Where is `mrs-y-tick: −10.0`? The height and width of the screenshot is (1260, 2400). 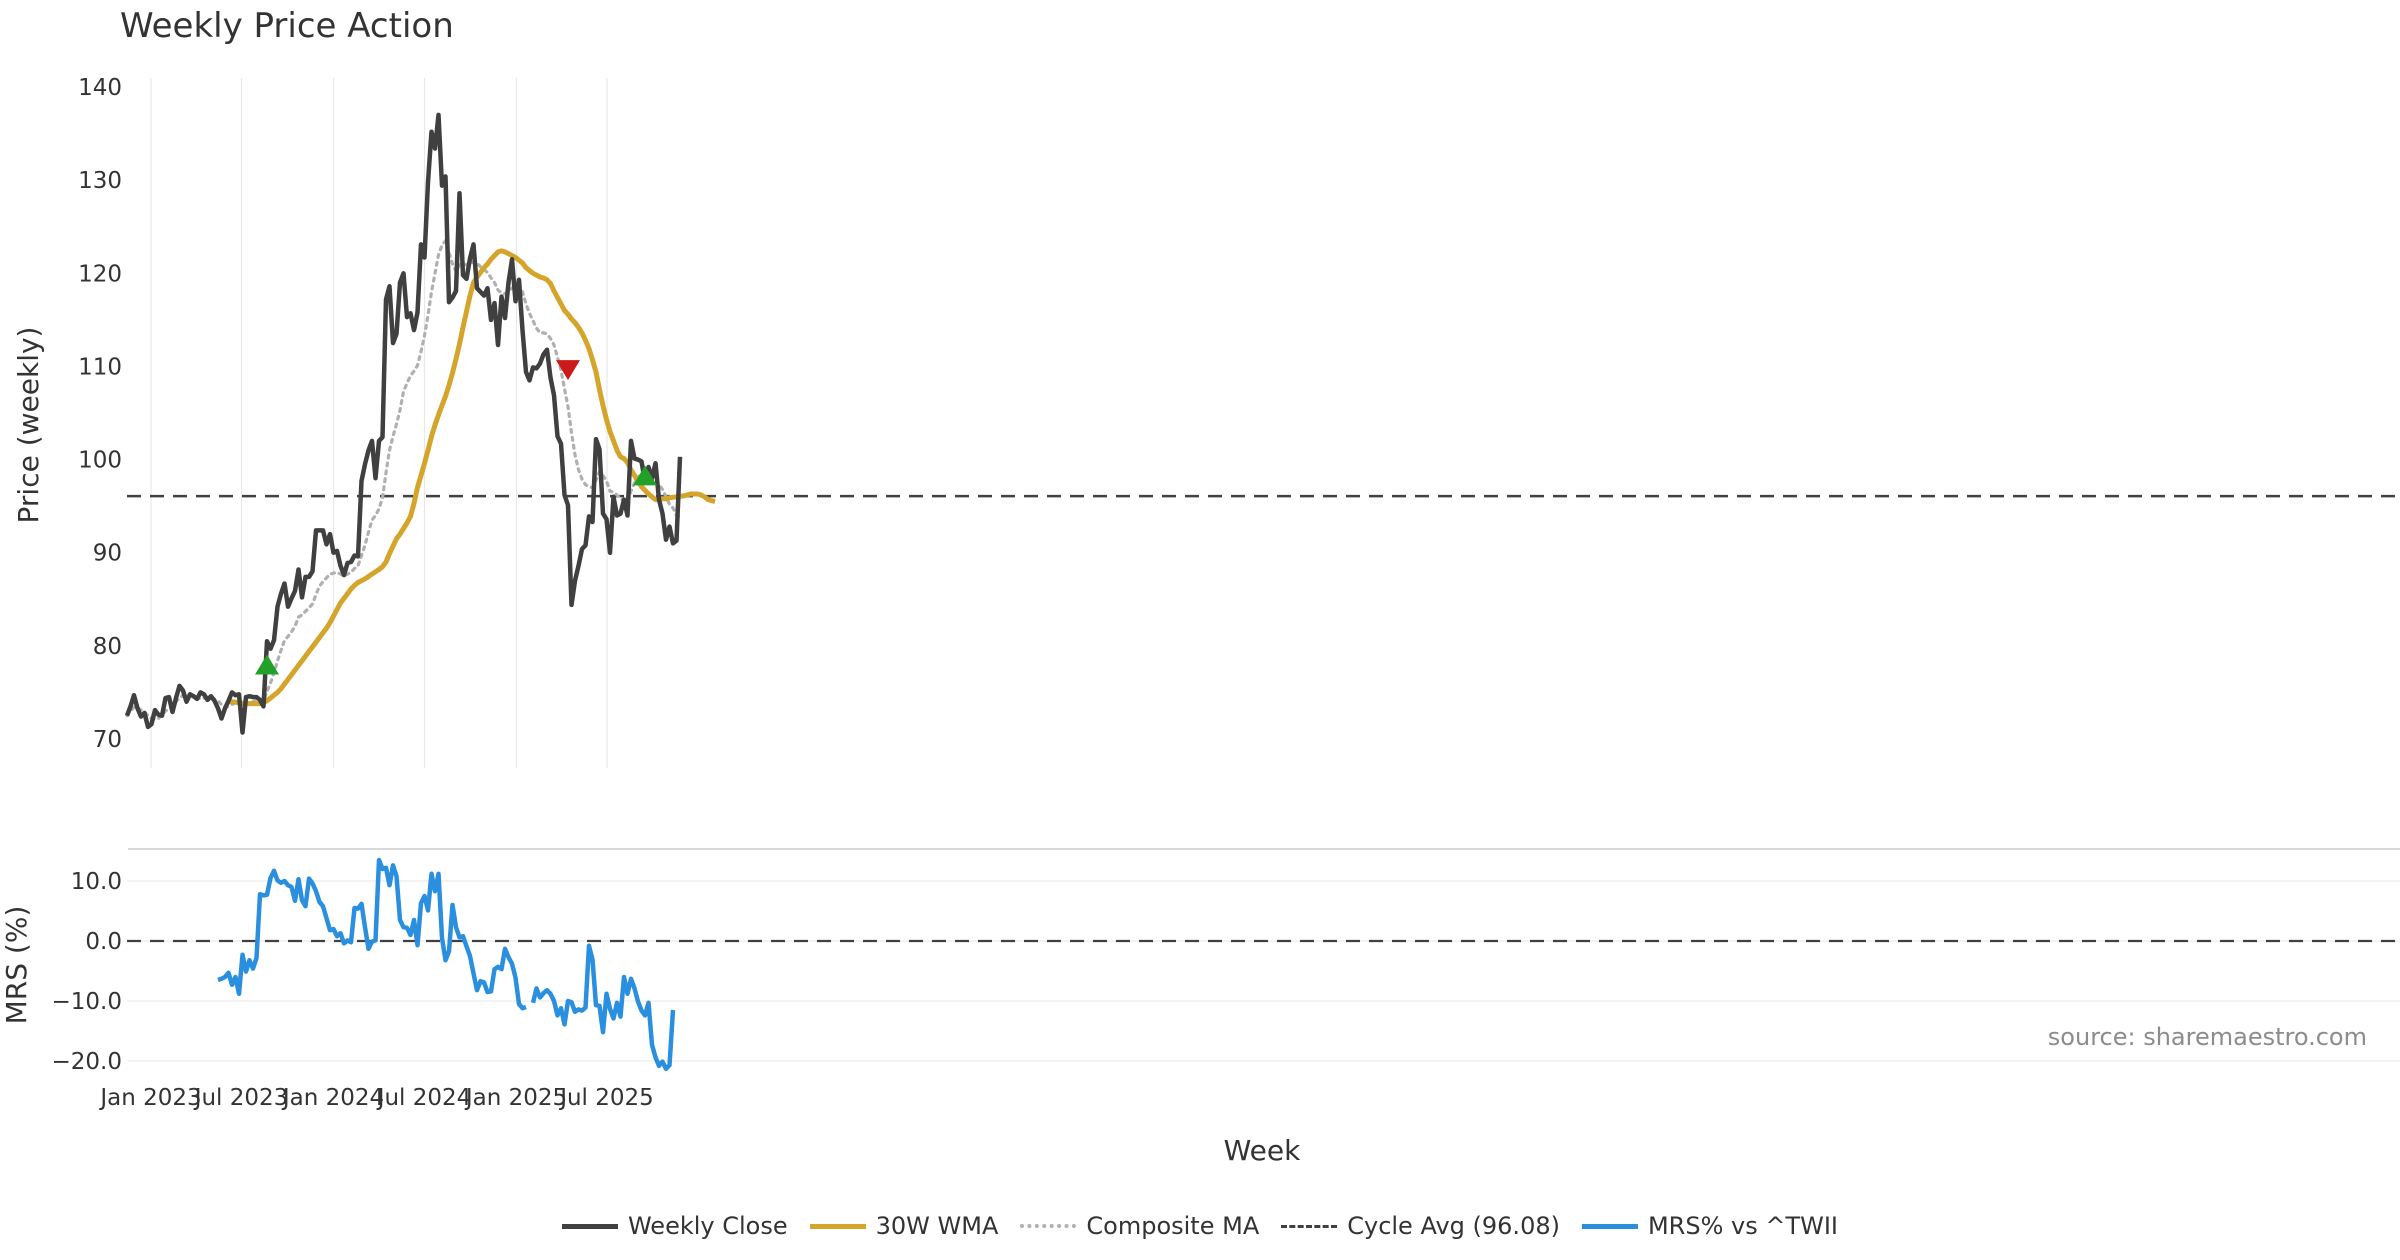 mrs-y-tick: −10.0 is located at coordinates (87, 1002).